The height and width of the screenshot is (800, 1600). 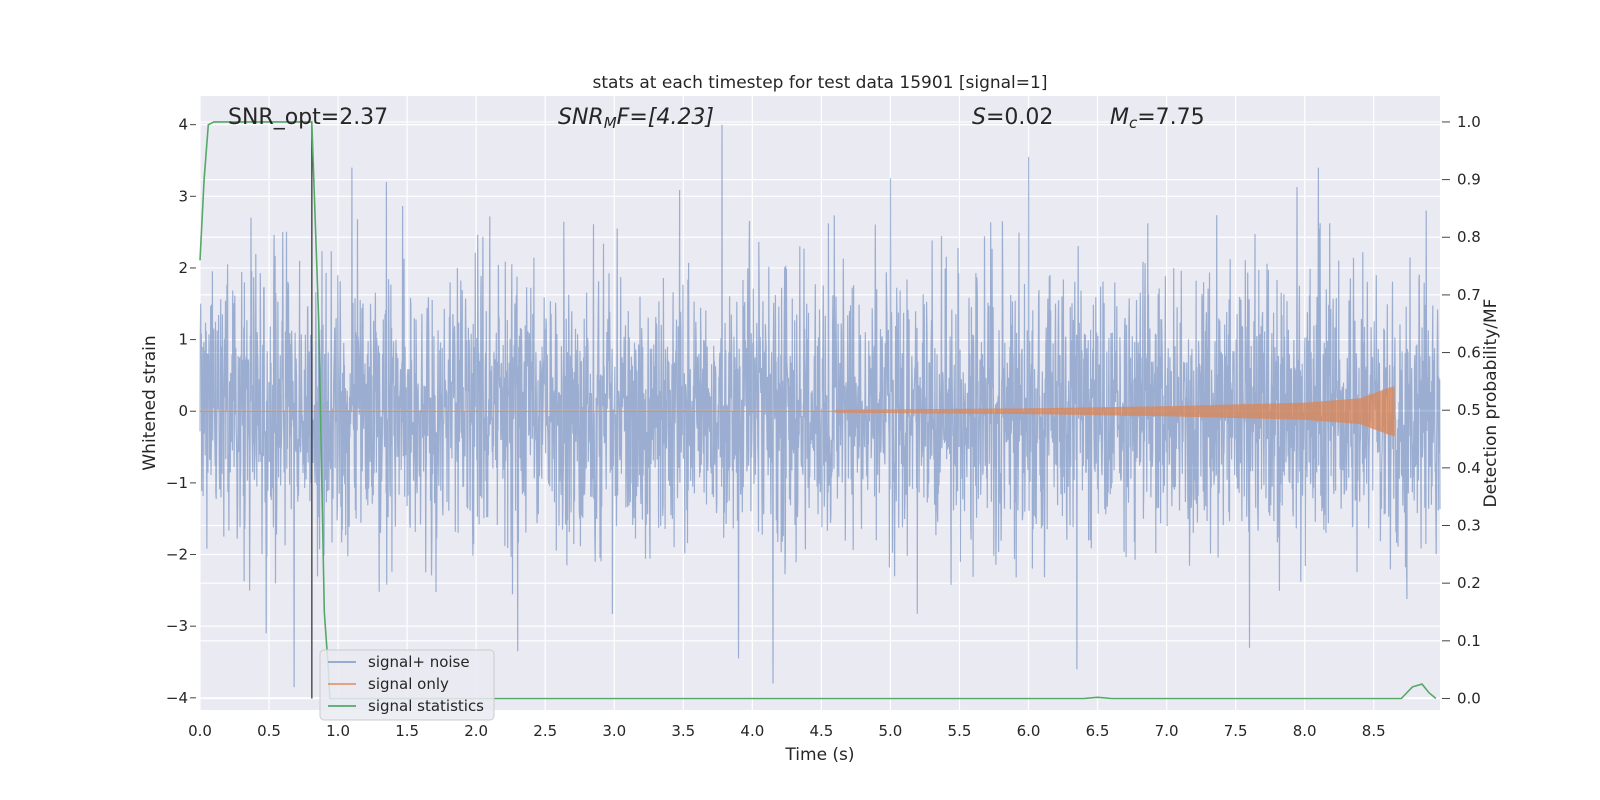 What do you see at coordinates (1019, 117) in the screenshot?
I see `annotation-s-suffix: =0.02` at bounding box center [1019, 117].